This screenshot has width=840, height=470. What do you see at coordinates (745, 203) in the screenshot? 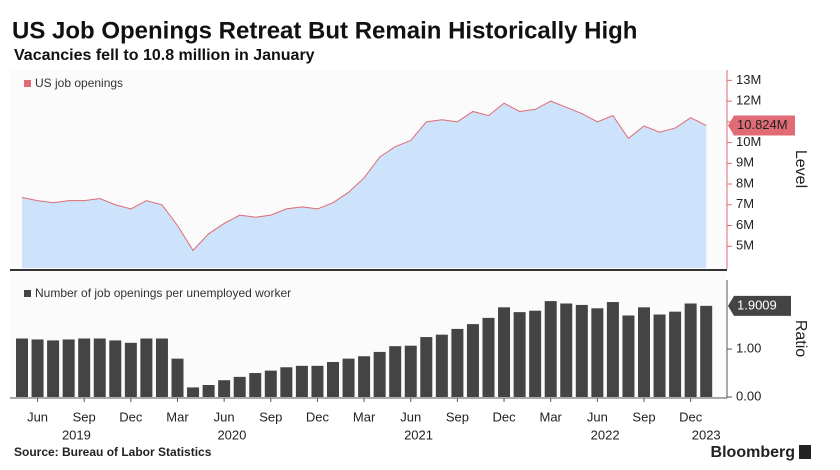
I see `y-tick-label: 7M` at bounding box center [745, 203].